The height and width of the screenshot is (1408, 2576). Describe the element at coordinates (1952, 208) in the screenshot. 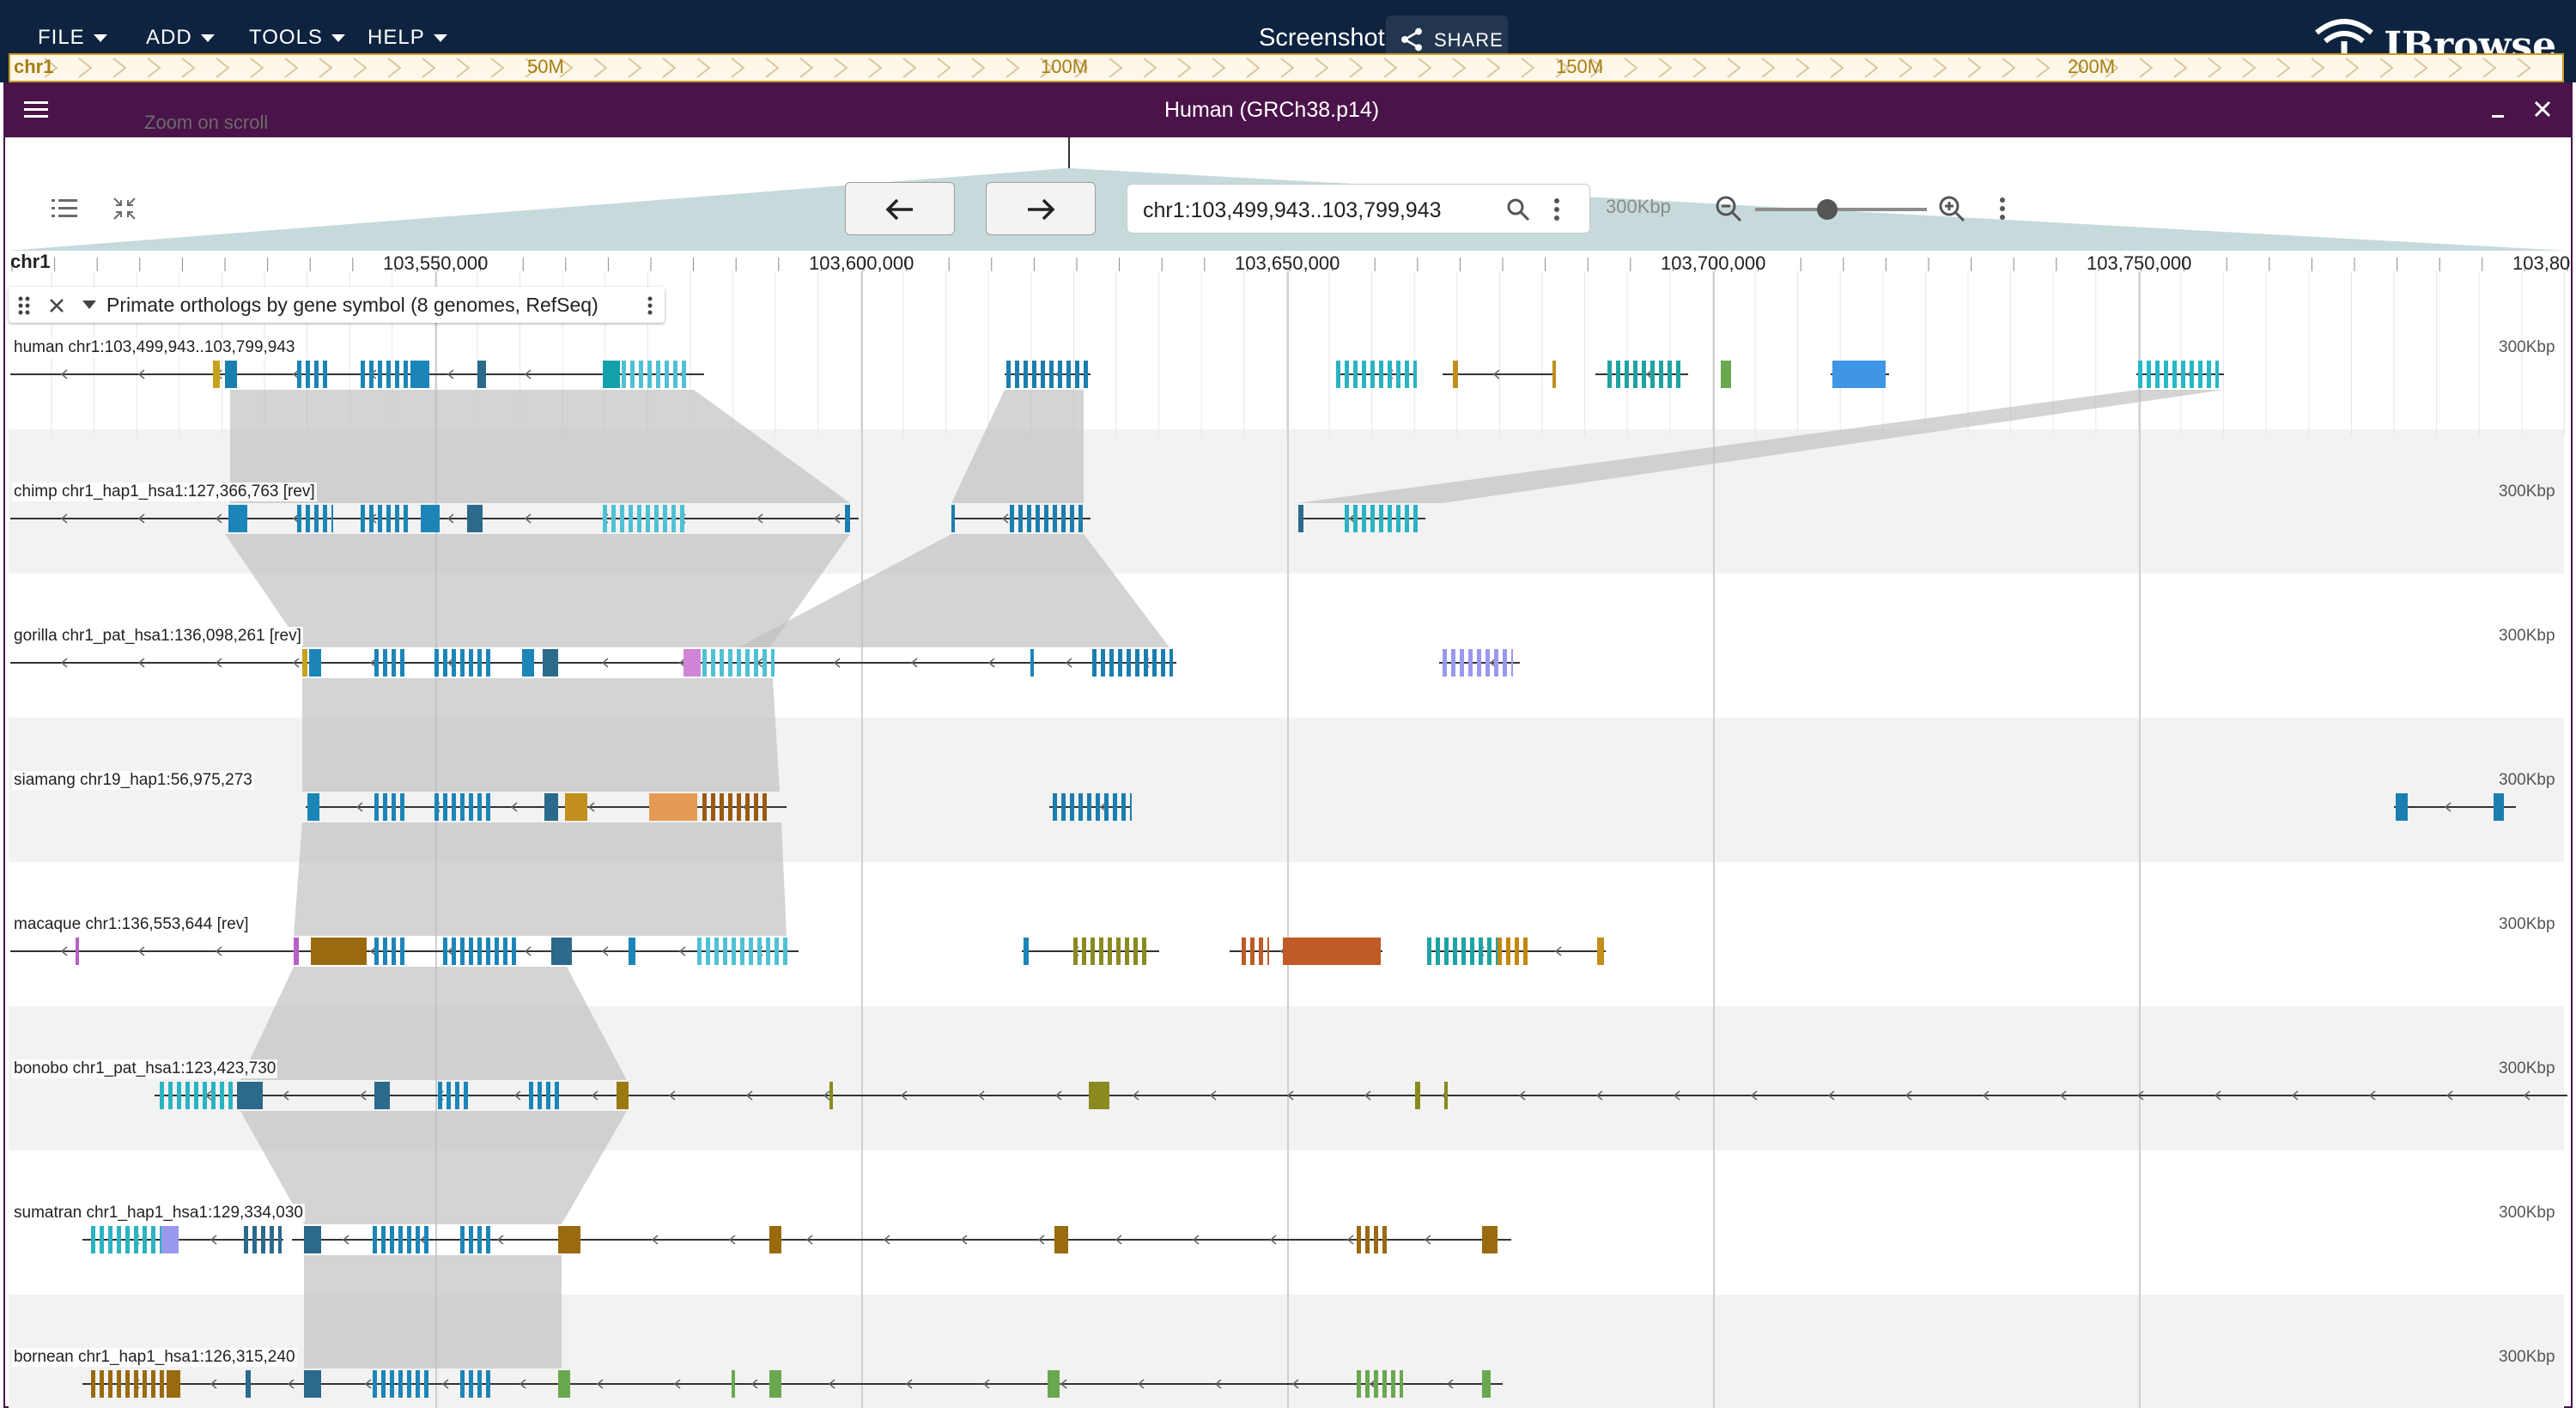

I see `zoom-in-icon` at that location.